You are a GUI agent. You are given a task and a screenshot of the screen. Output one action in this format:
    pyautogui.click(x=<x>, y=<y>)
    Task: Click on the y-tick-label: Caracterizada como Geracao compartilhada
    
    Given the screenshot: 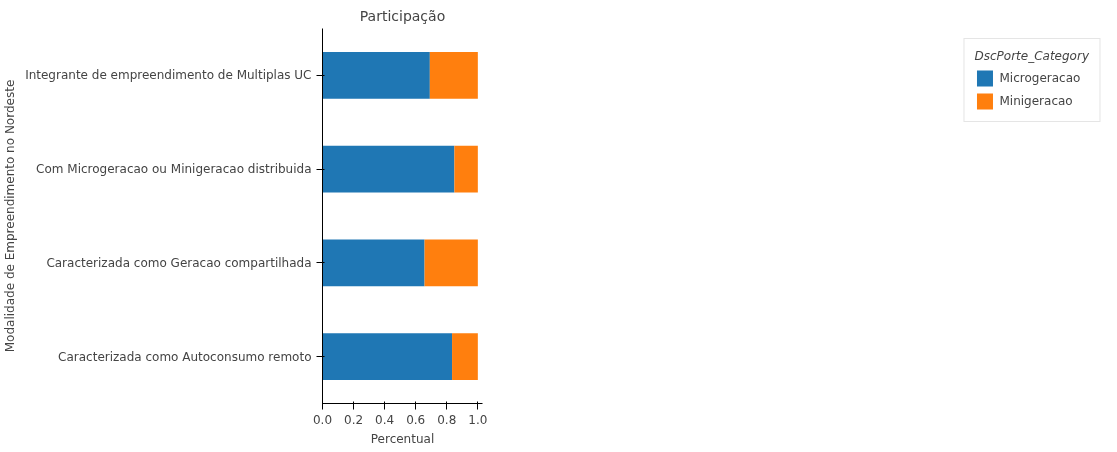 What is the action you would take?
    pyautogui.click(x=179, y=262)
    